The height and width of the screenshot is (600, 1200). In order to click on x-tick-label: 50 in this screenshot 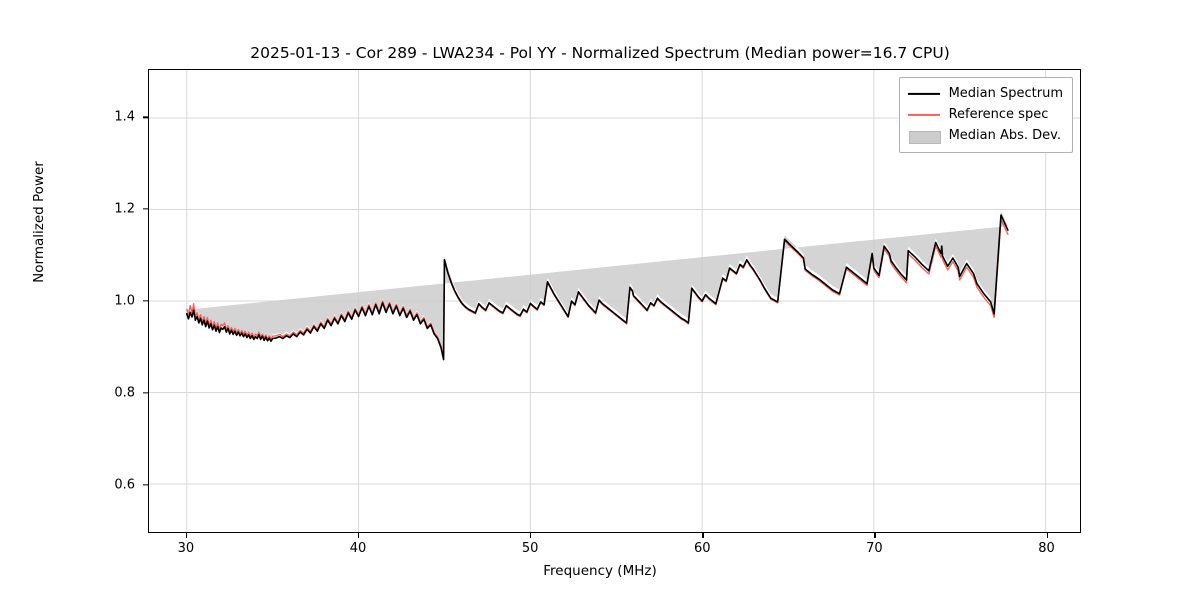, I will do `click(530, 548)`.